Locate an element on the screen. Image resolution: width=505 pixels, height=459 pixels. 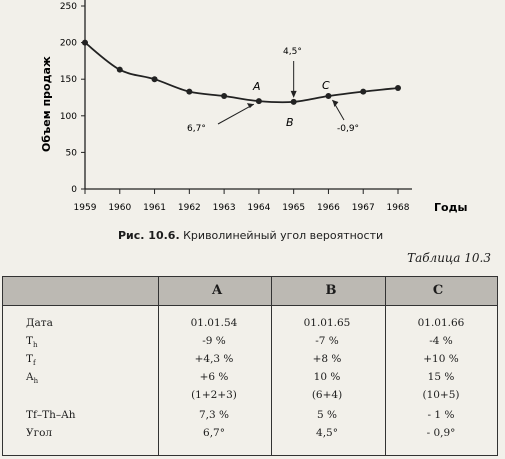
row-label: Th is located at coordinates (32, 342).